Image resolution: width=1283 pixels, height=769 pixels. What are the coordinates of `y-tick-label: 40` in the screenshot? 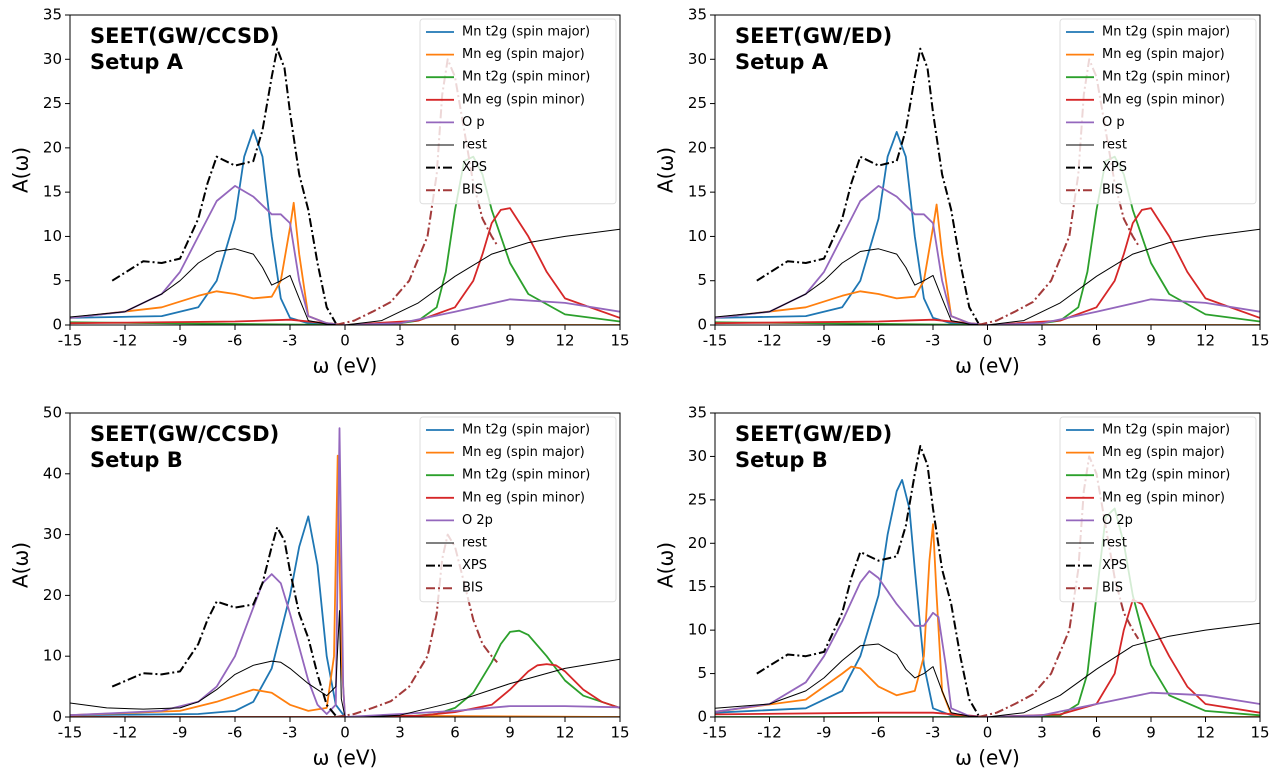 It's located at (52, 473).